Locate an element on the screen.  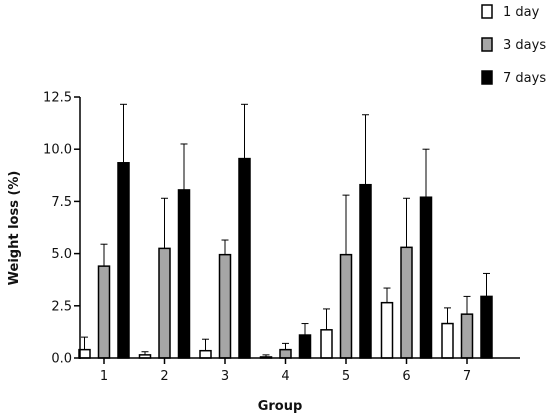
x-tick-label: 3 is located at coordinates (225, 376).